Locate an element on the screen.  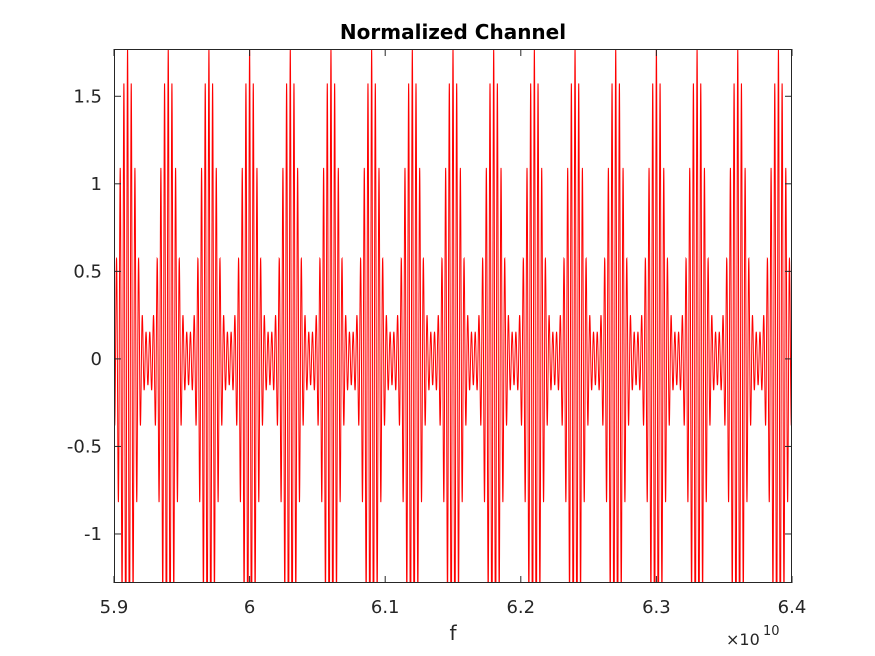
chart-title: Normalized Channel is located at coordinates (453, 32).